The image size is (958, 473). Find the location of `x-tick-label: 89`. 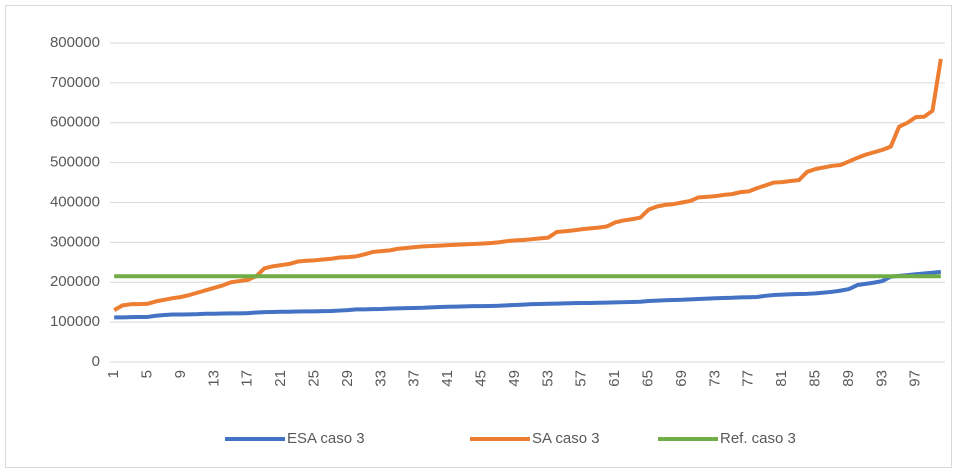

x-tick-label: 89 is located at coordinates (848, 378).